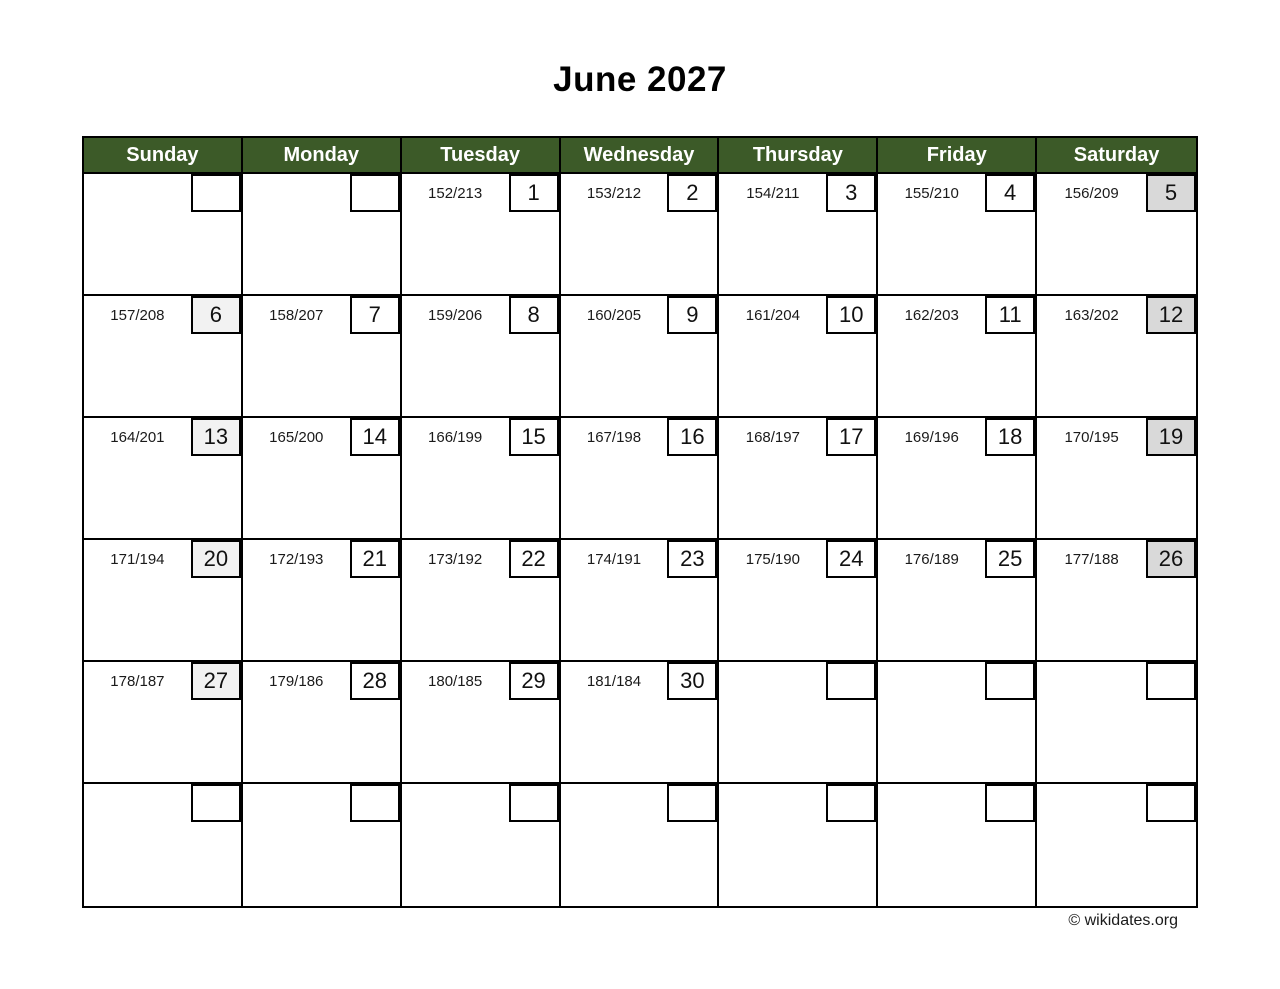  Describe the element at coordinates (1091, 437) in the screenshot. I see `day-of-year-counter: 170/195` at that location.